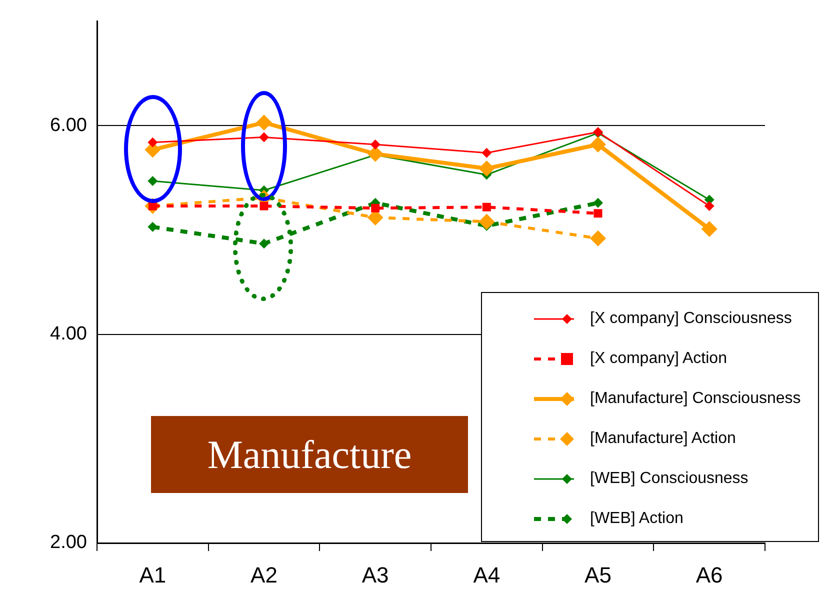 The height and width of the screenshot is (603, 823). What do you see at coordinates (375, 575) in the screenshot?
I see `x-tick-label: A3` at bounding box center [375, 575].